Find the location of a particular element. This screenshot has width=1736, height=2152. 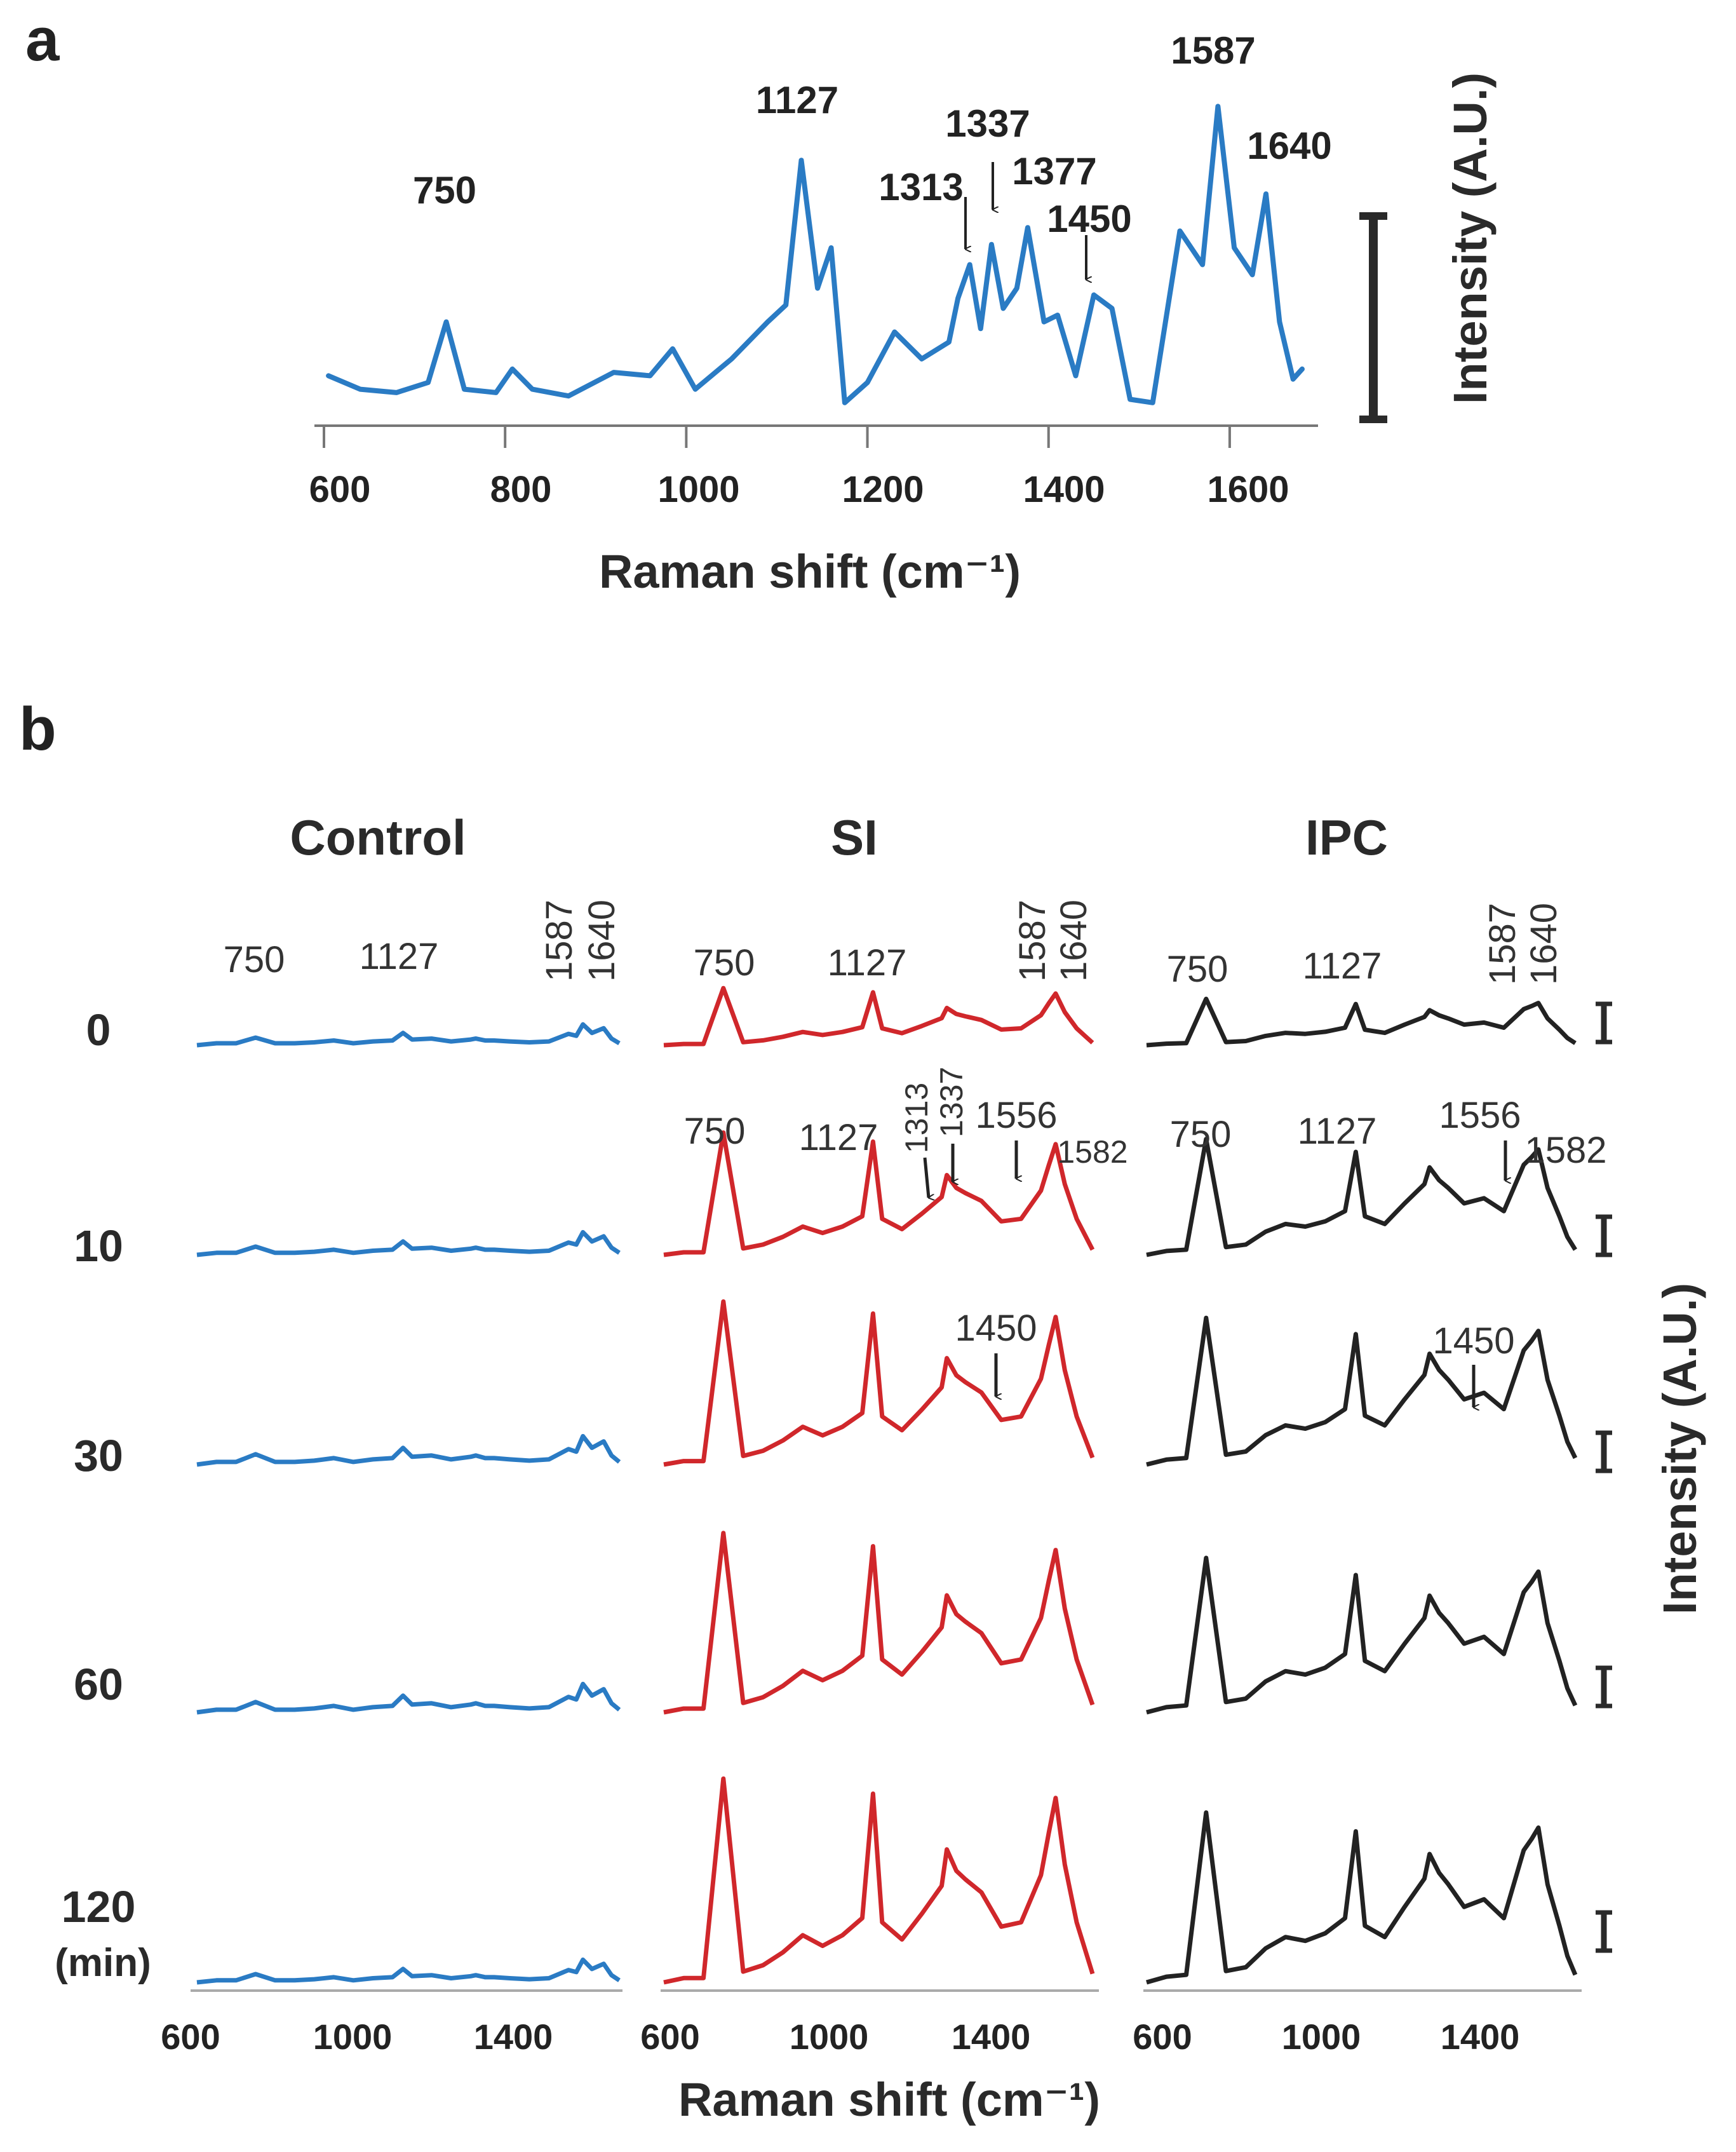

control-0-label-1587: 1587 is located at coordinates (559, 941).